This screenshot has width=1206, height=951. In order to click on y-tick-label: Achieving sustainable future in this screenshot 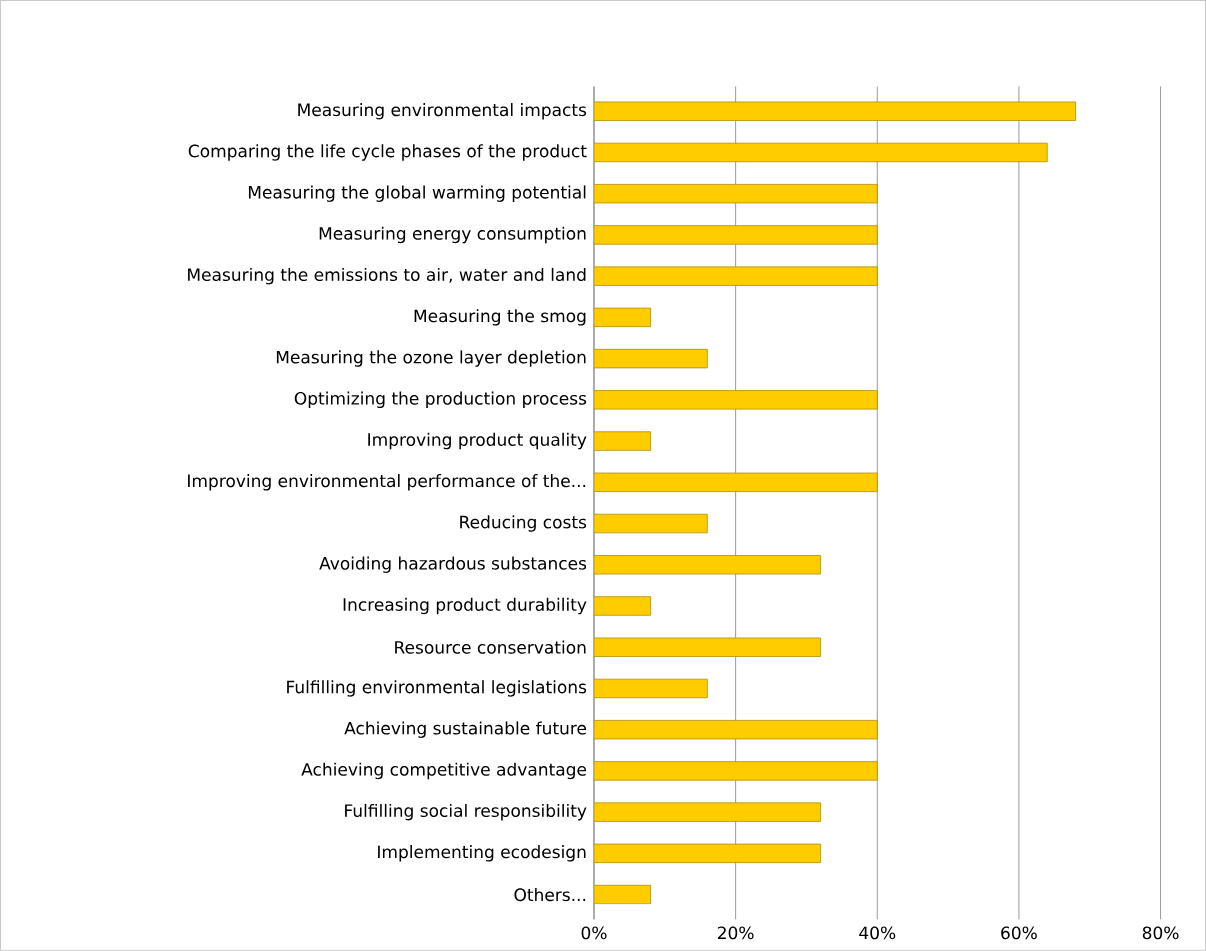, I will do `click(465, 730)`.